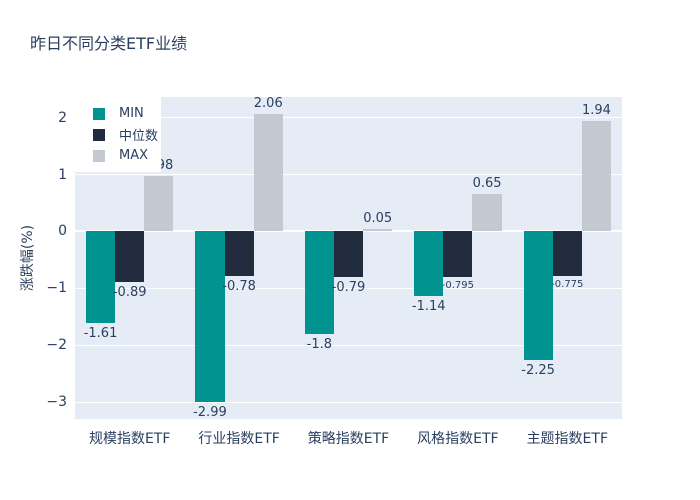 This screenshot has height=500, width=700. What do you see at coordinates (567, 439) in the screenshot?
I see `x-tick-label-主题指数ETF: 主题指数ETF` at bounding box center [567, 439].